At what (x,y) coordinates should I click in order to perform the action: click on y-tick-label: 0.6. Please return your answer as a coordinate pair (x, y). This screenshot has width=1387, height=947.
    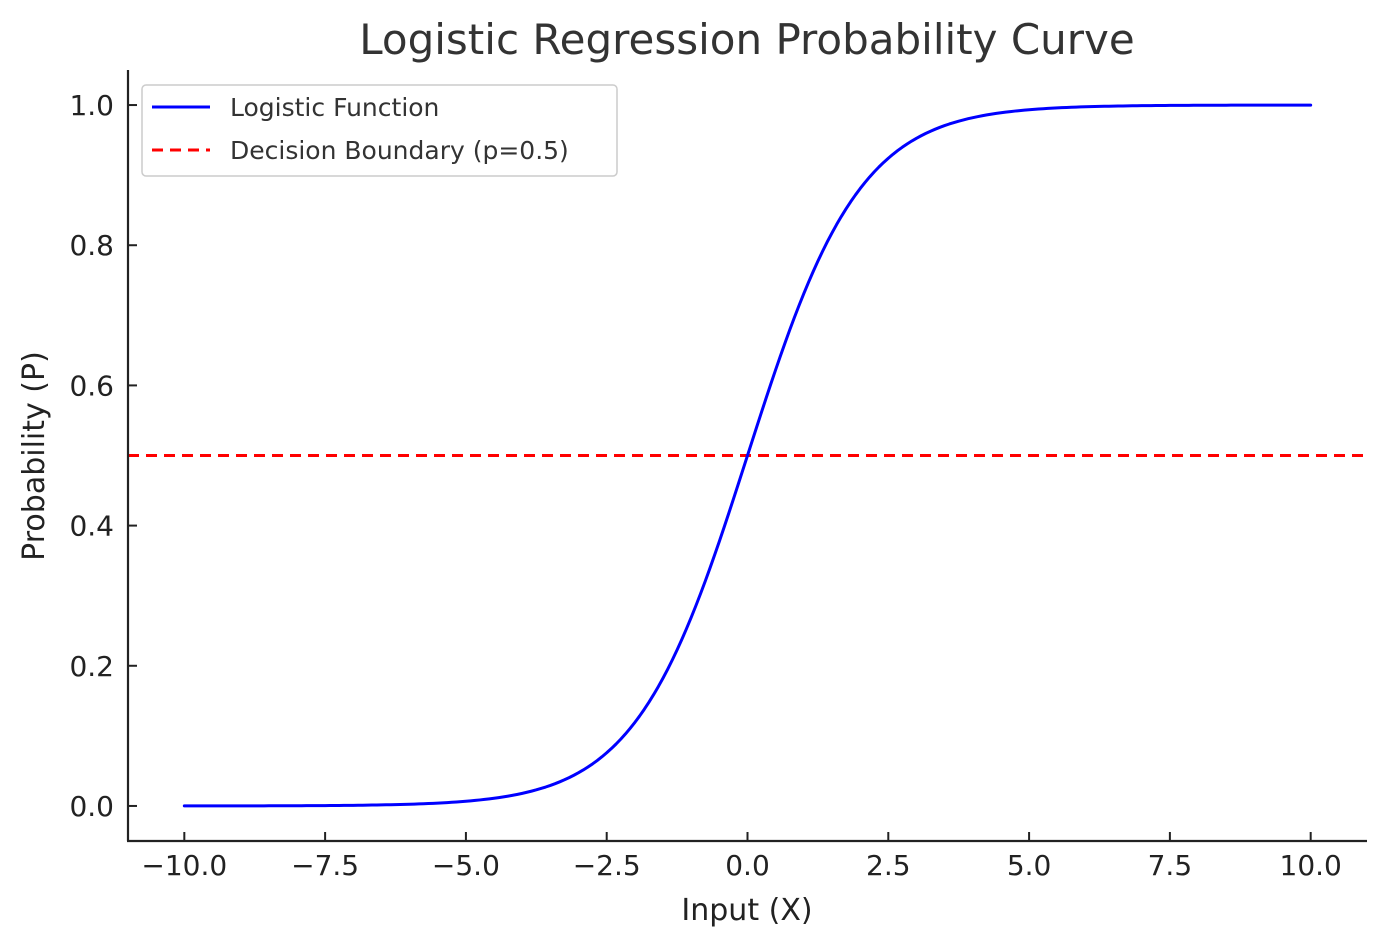
    Looking at the image, I should click on (91, 385).